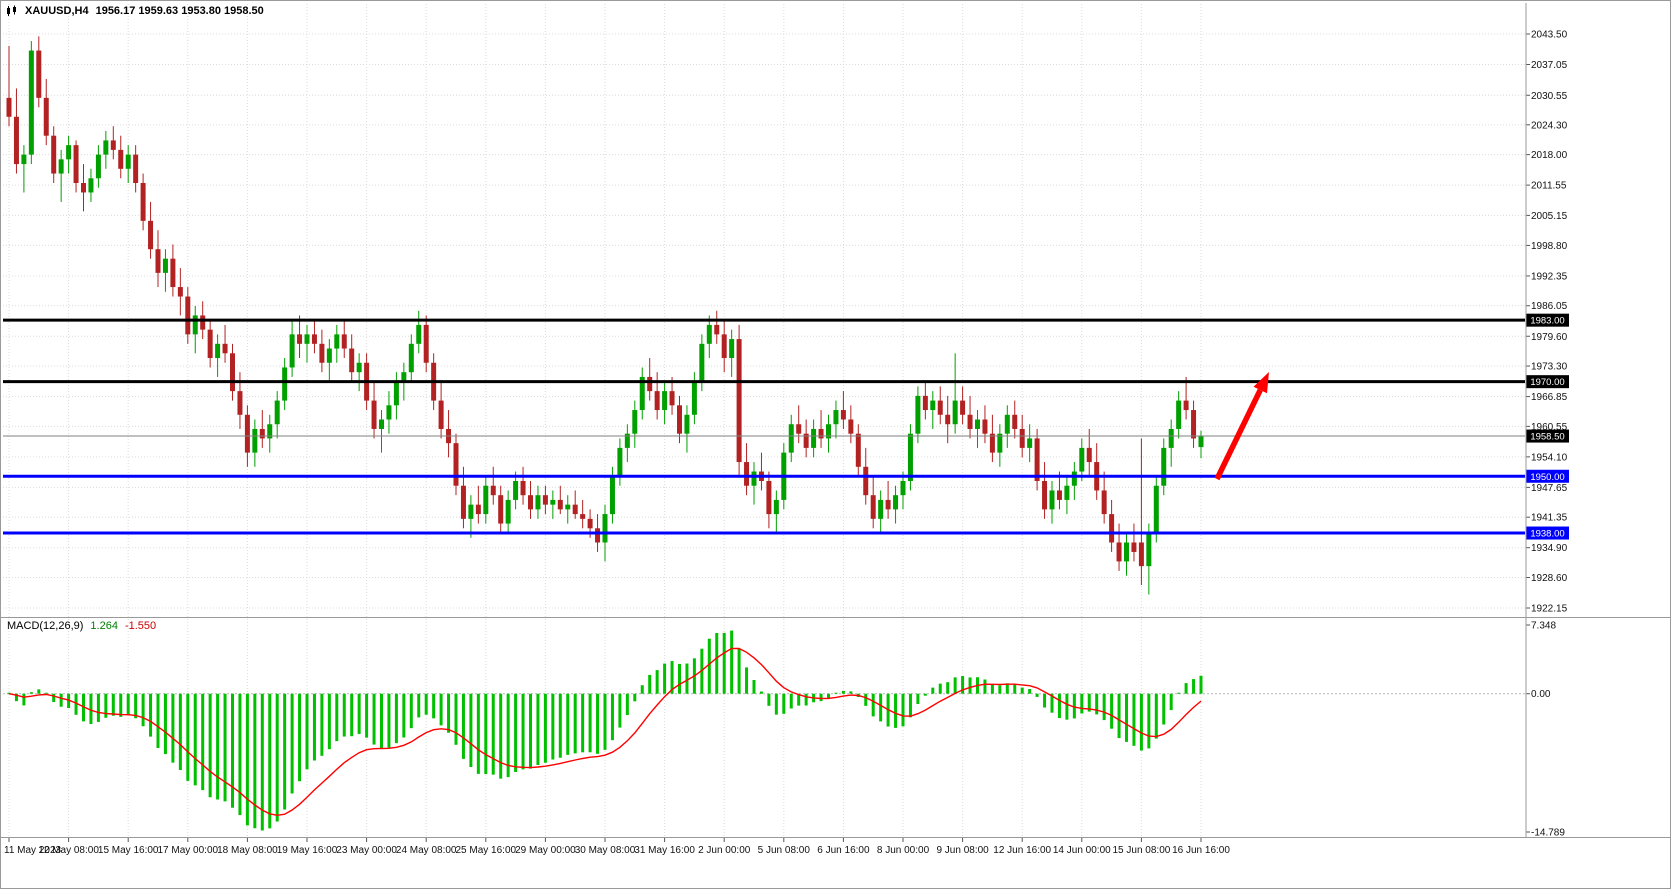 This screenshot has height=889, width=1671. Describe the element at coordinates (1549, 397) in the screenshot. I see `price-tick-label: 1966.85` at that location.